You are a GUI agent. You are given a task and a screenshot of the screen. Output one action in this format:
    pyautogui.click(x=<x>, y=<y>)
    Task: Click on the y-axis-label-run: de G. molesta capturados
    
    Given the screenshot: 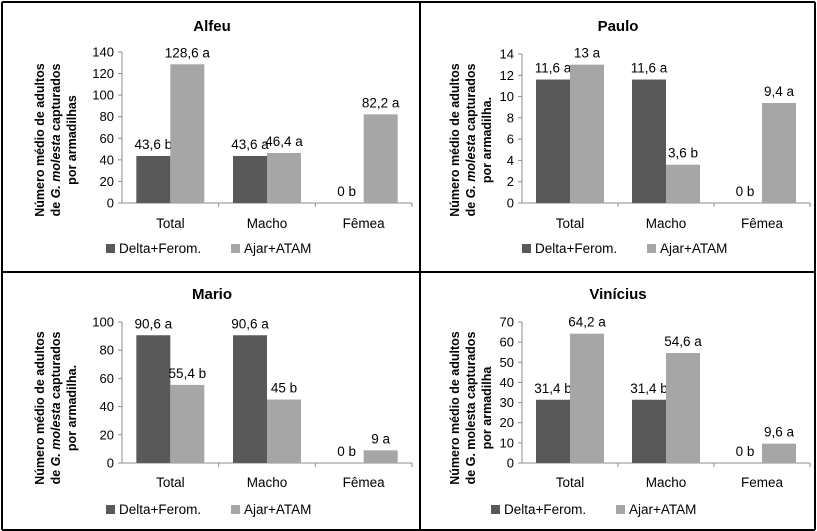 What is the action you would take?
    pyautogui.click(x=471, y=408)
    